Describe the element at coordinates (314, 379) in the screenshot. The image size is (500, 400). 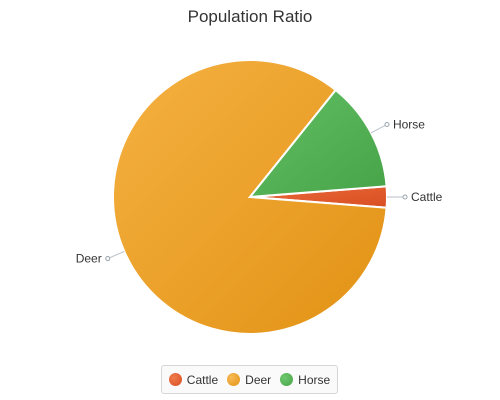
I see `legend-label-horse: Horse` at that location.